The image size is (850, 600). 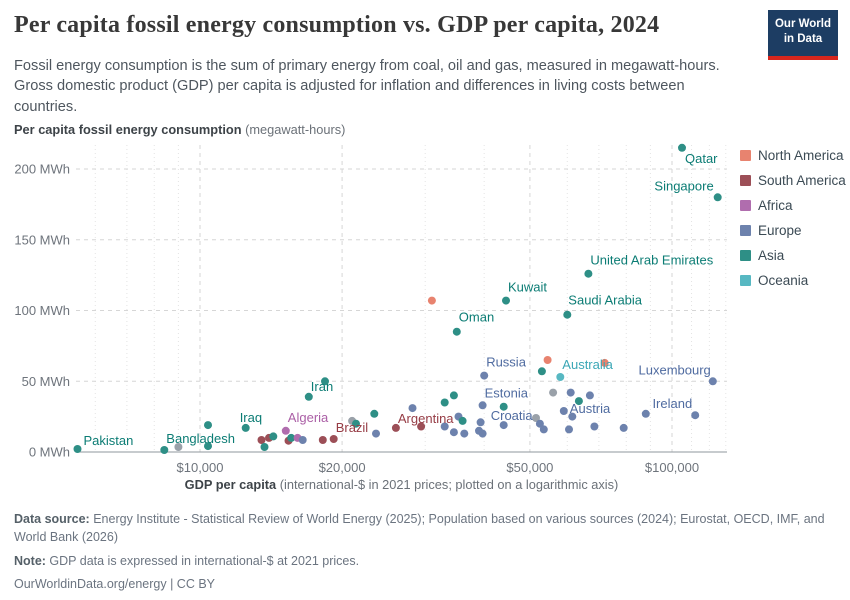 I want to click on country-label: Kuwait, so click(x=527, y=287).